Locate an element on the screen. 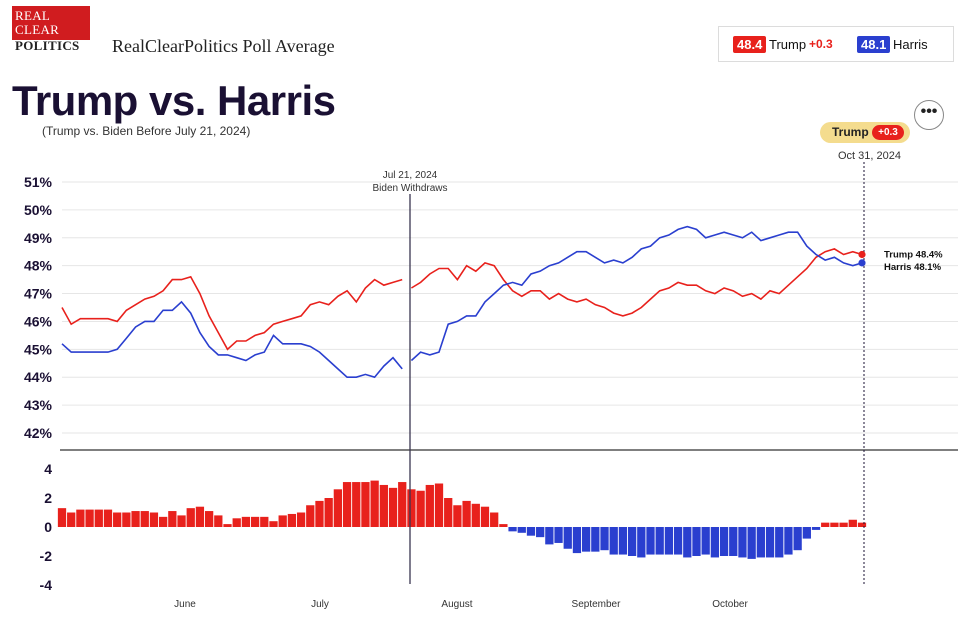 The width and height of the screenshot is (960, 620). x-month-label: July is located at coordinates (320, 604).